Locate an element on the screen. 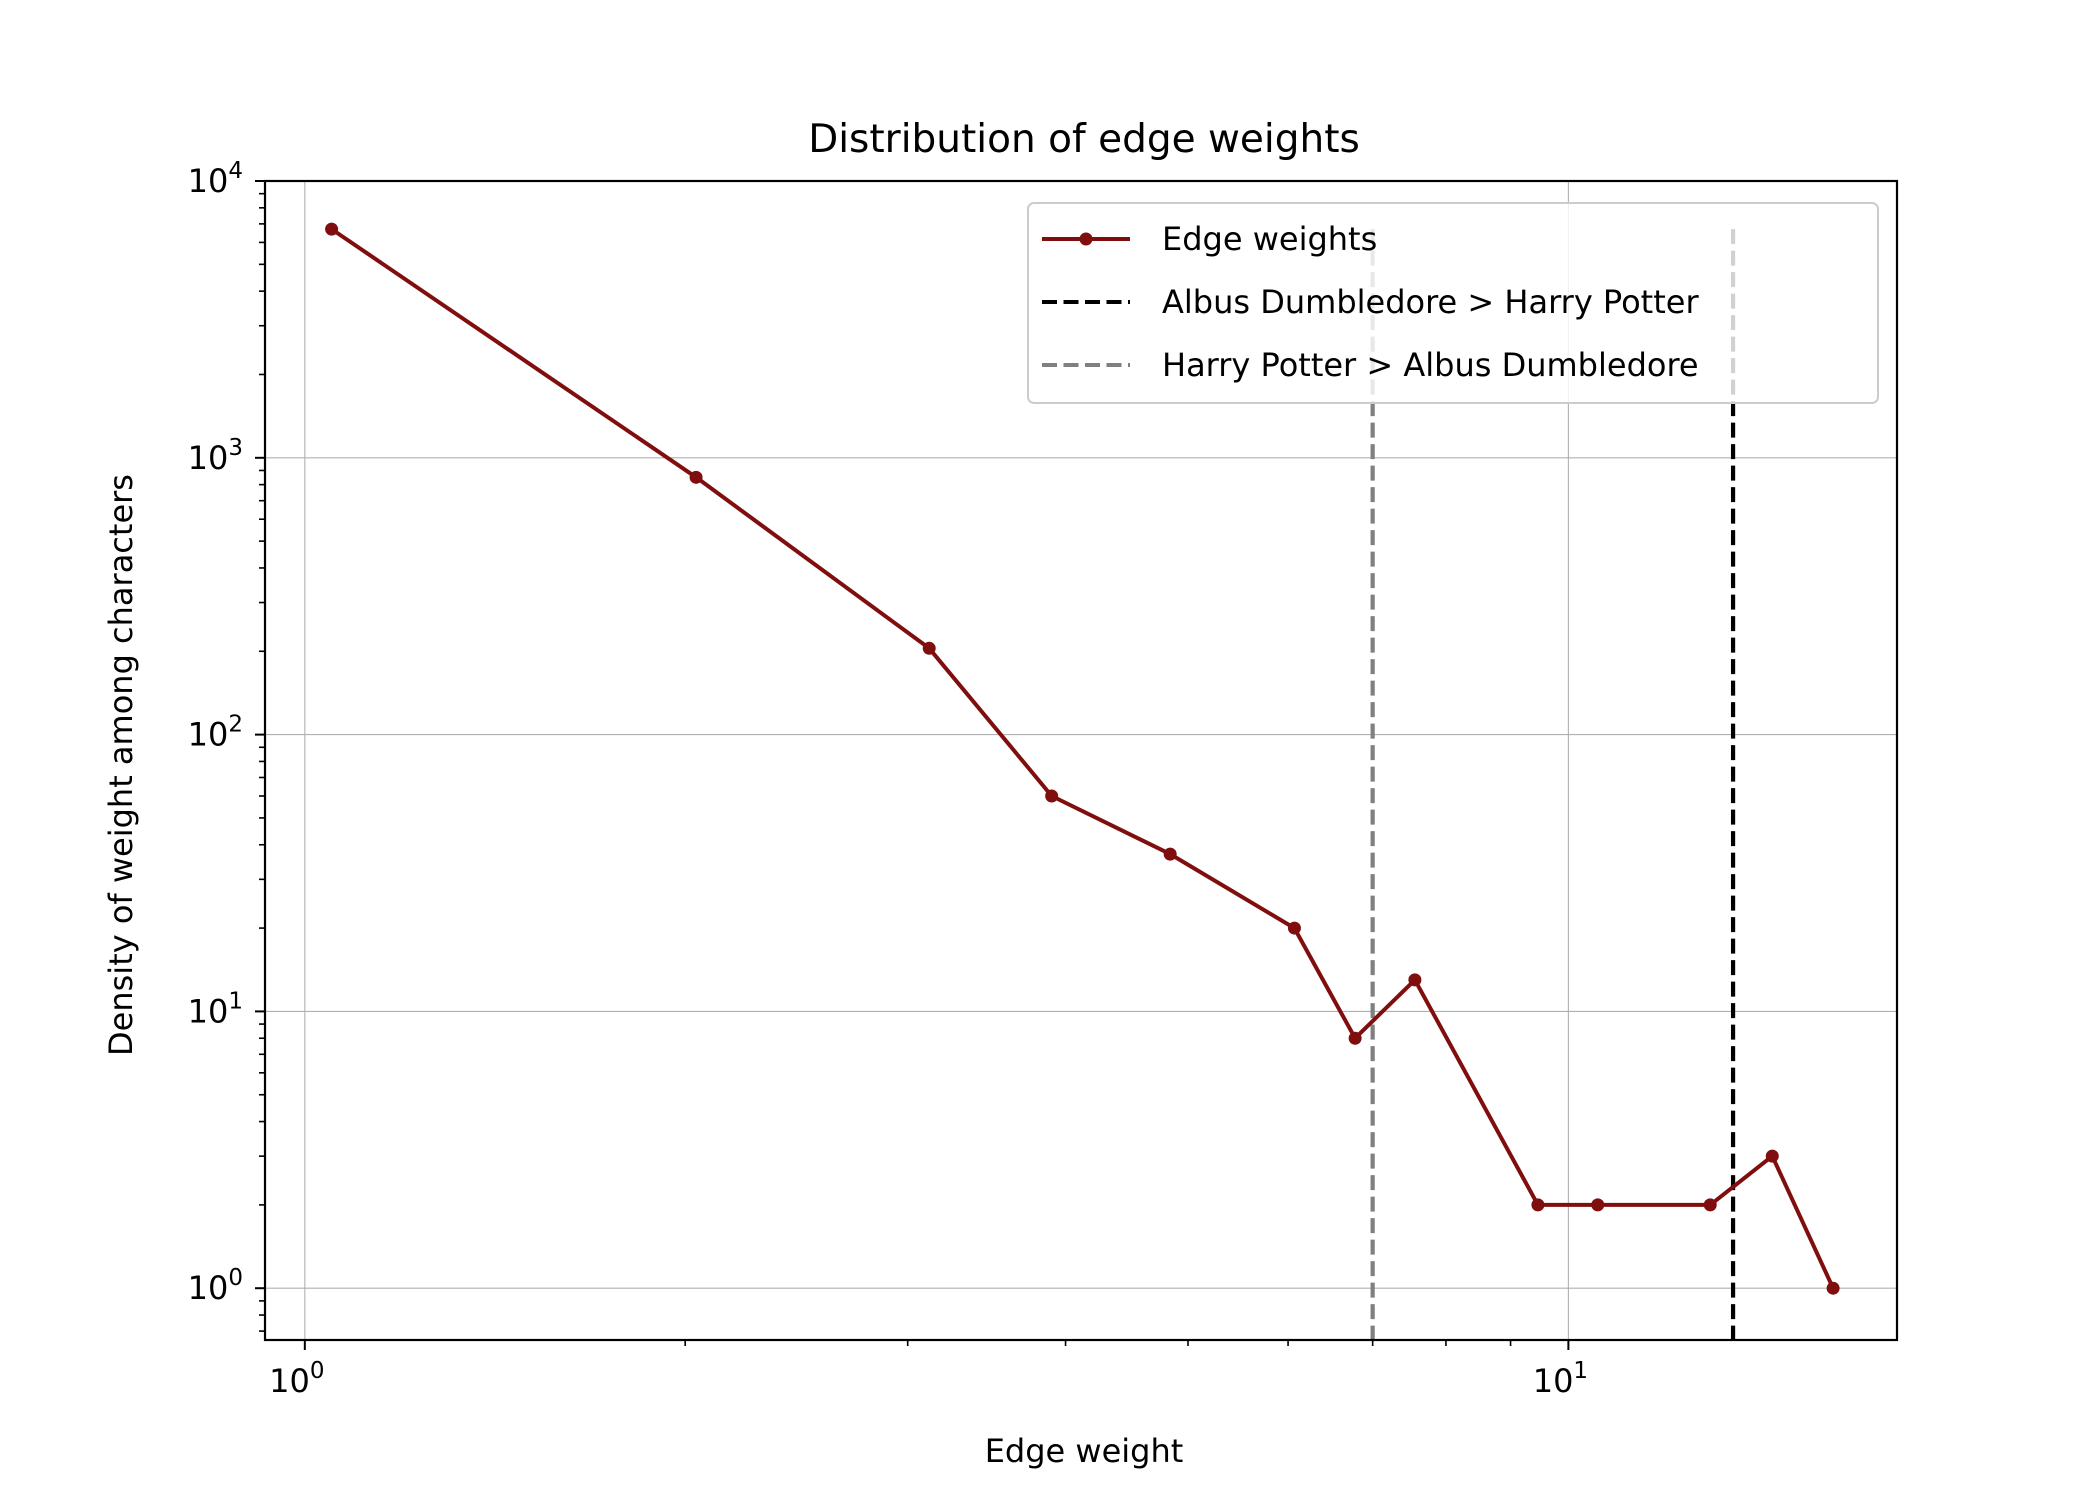  y-tick-label-0: 10⁰ is located at coordinates (215, 1286).